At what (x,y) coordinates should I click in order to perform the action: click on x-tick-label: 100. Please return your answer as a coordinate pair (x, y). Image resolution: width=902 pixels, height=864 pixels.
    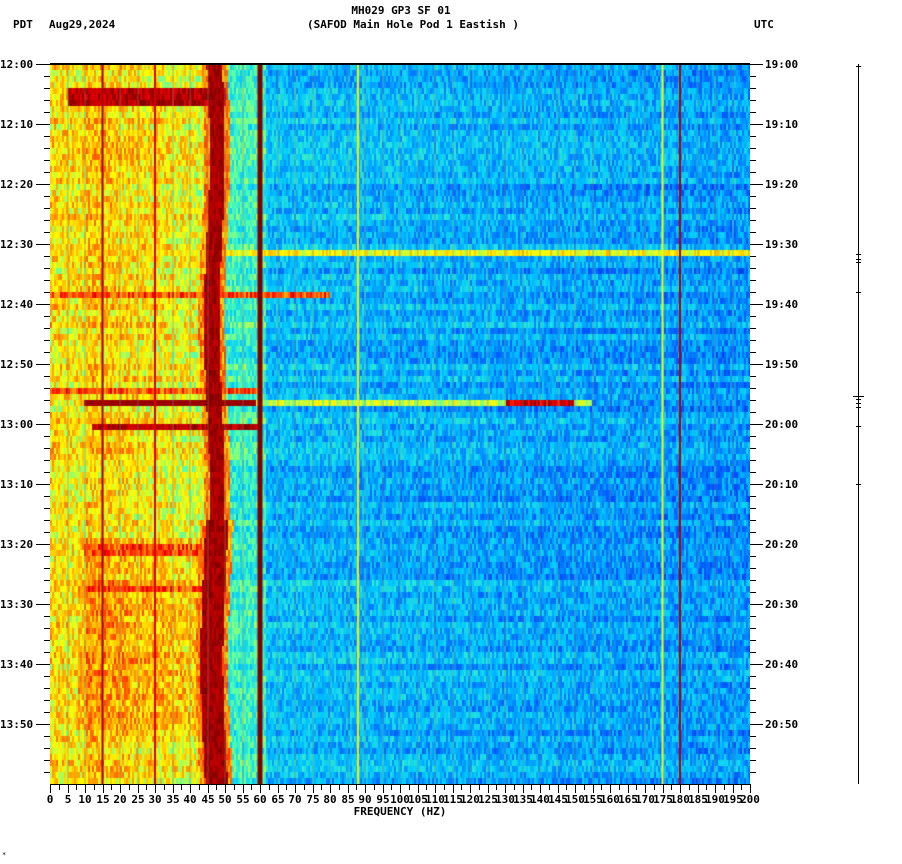
    Looking at the image, I should click on (400, 799).